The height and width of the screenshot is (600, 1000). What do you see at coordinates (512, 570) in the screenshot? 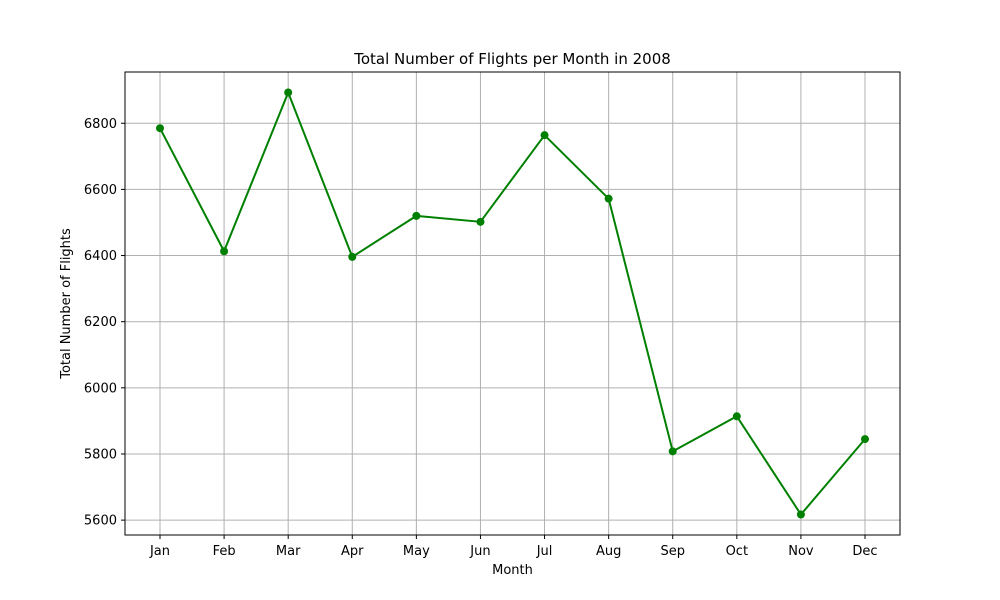
I see `x-axis-label: Month` at bounding box center [512, 570].